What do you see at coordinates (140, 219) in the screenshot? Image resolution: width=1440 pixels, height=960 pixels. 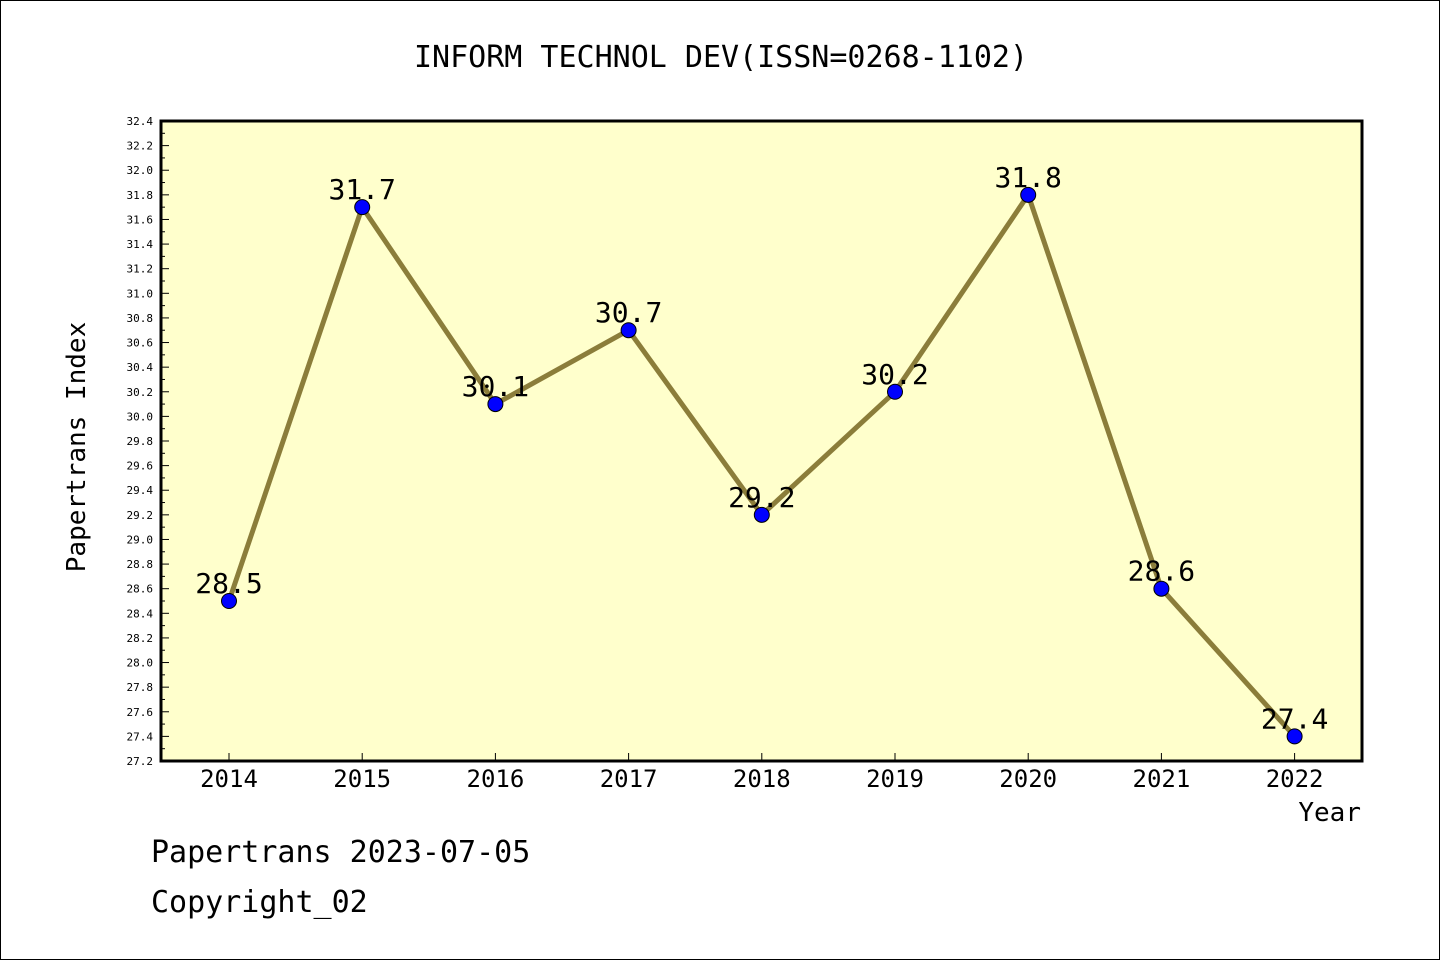 I see `y-tick-label: 31.6` at bounding box center [140, 219].